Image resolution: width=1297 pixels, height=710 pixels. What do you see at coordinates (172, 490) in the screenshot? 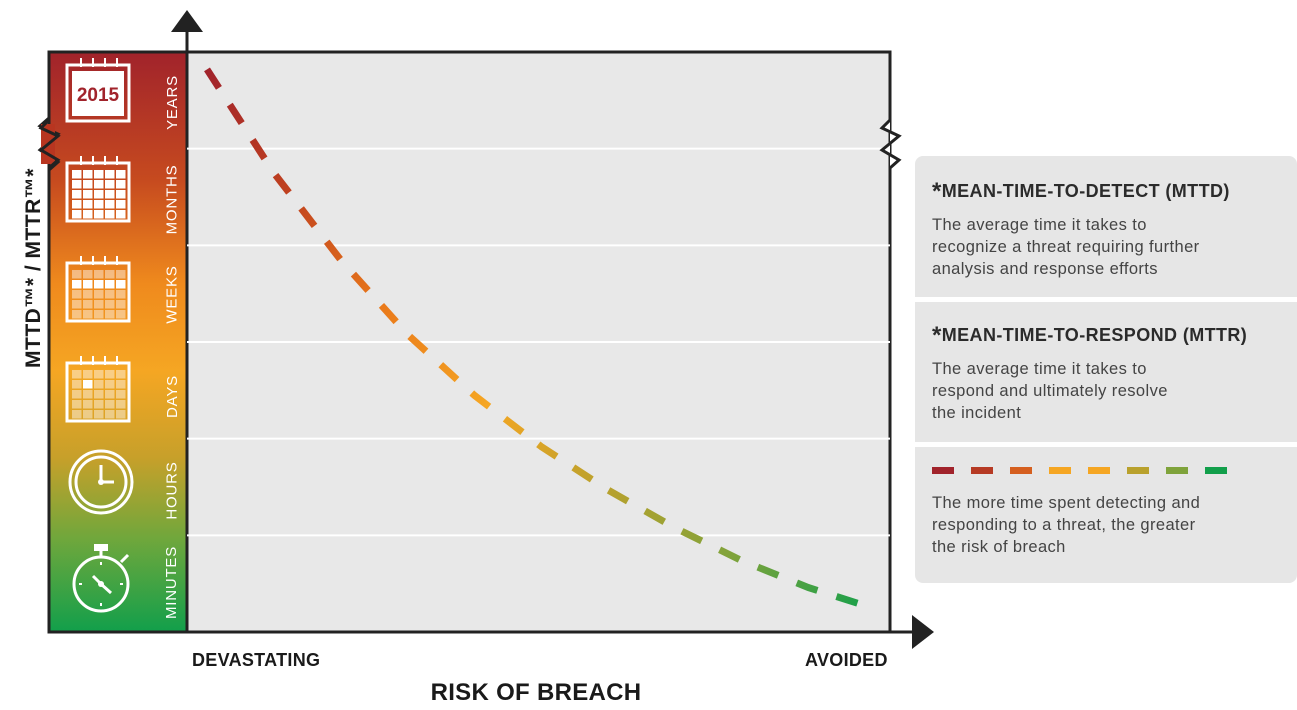
I see `band-label-hours: HOURS` at bounding box center [172, 490].